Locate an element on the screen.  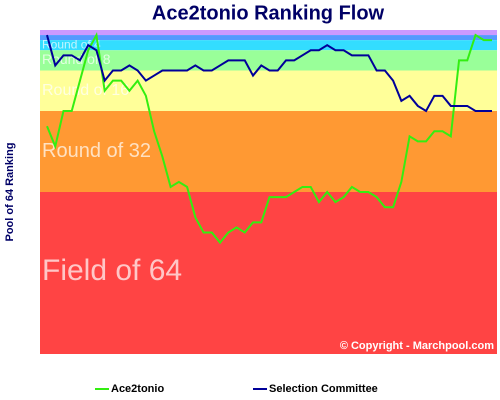
legend-label: Selection Committee is located at coordinates (323, 389).